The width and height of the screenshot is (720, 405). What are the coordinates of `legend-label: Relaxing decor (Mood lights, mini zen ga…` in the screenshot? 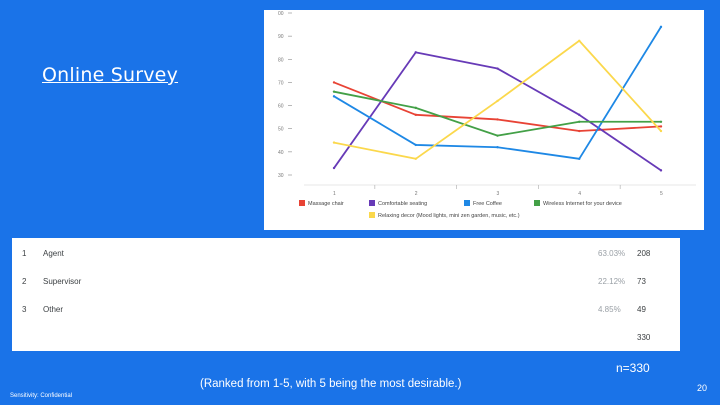 It's located at (449, 216).